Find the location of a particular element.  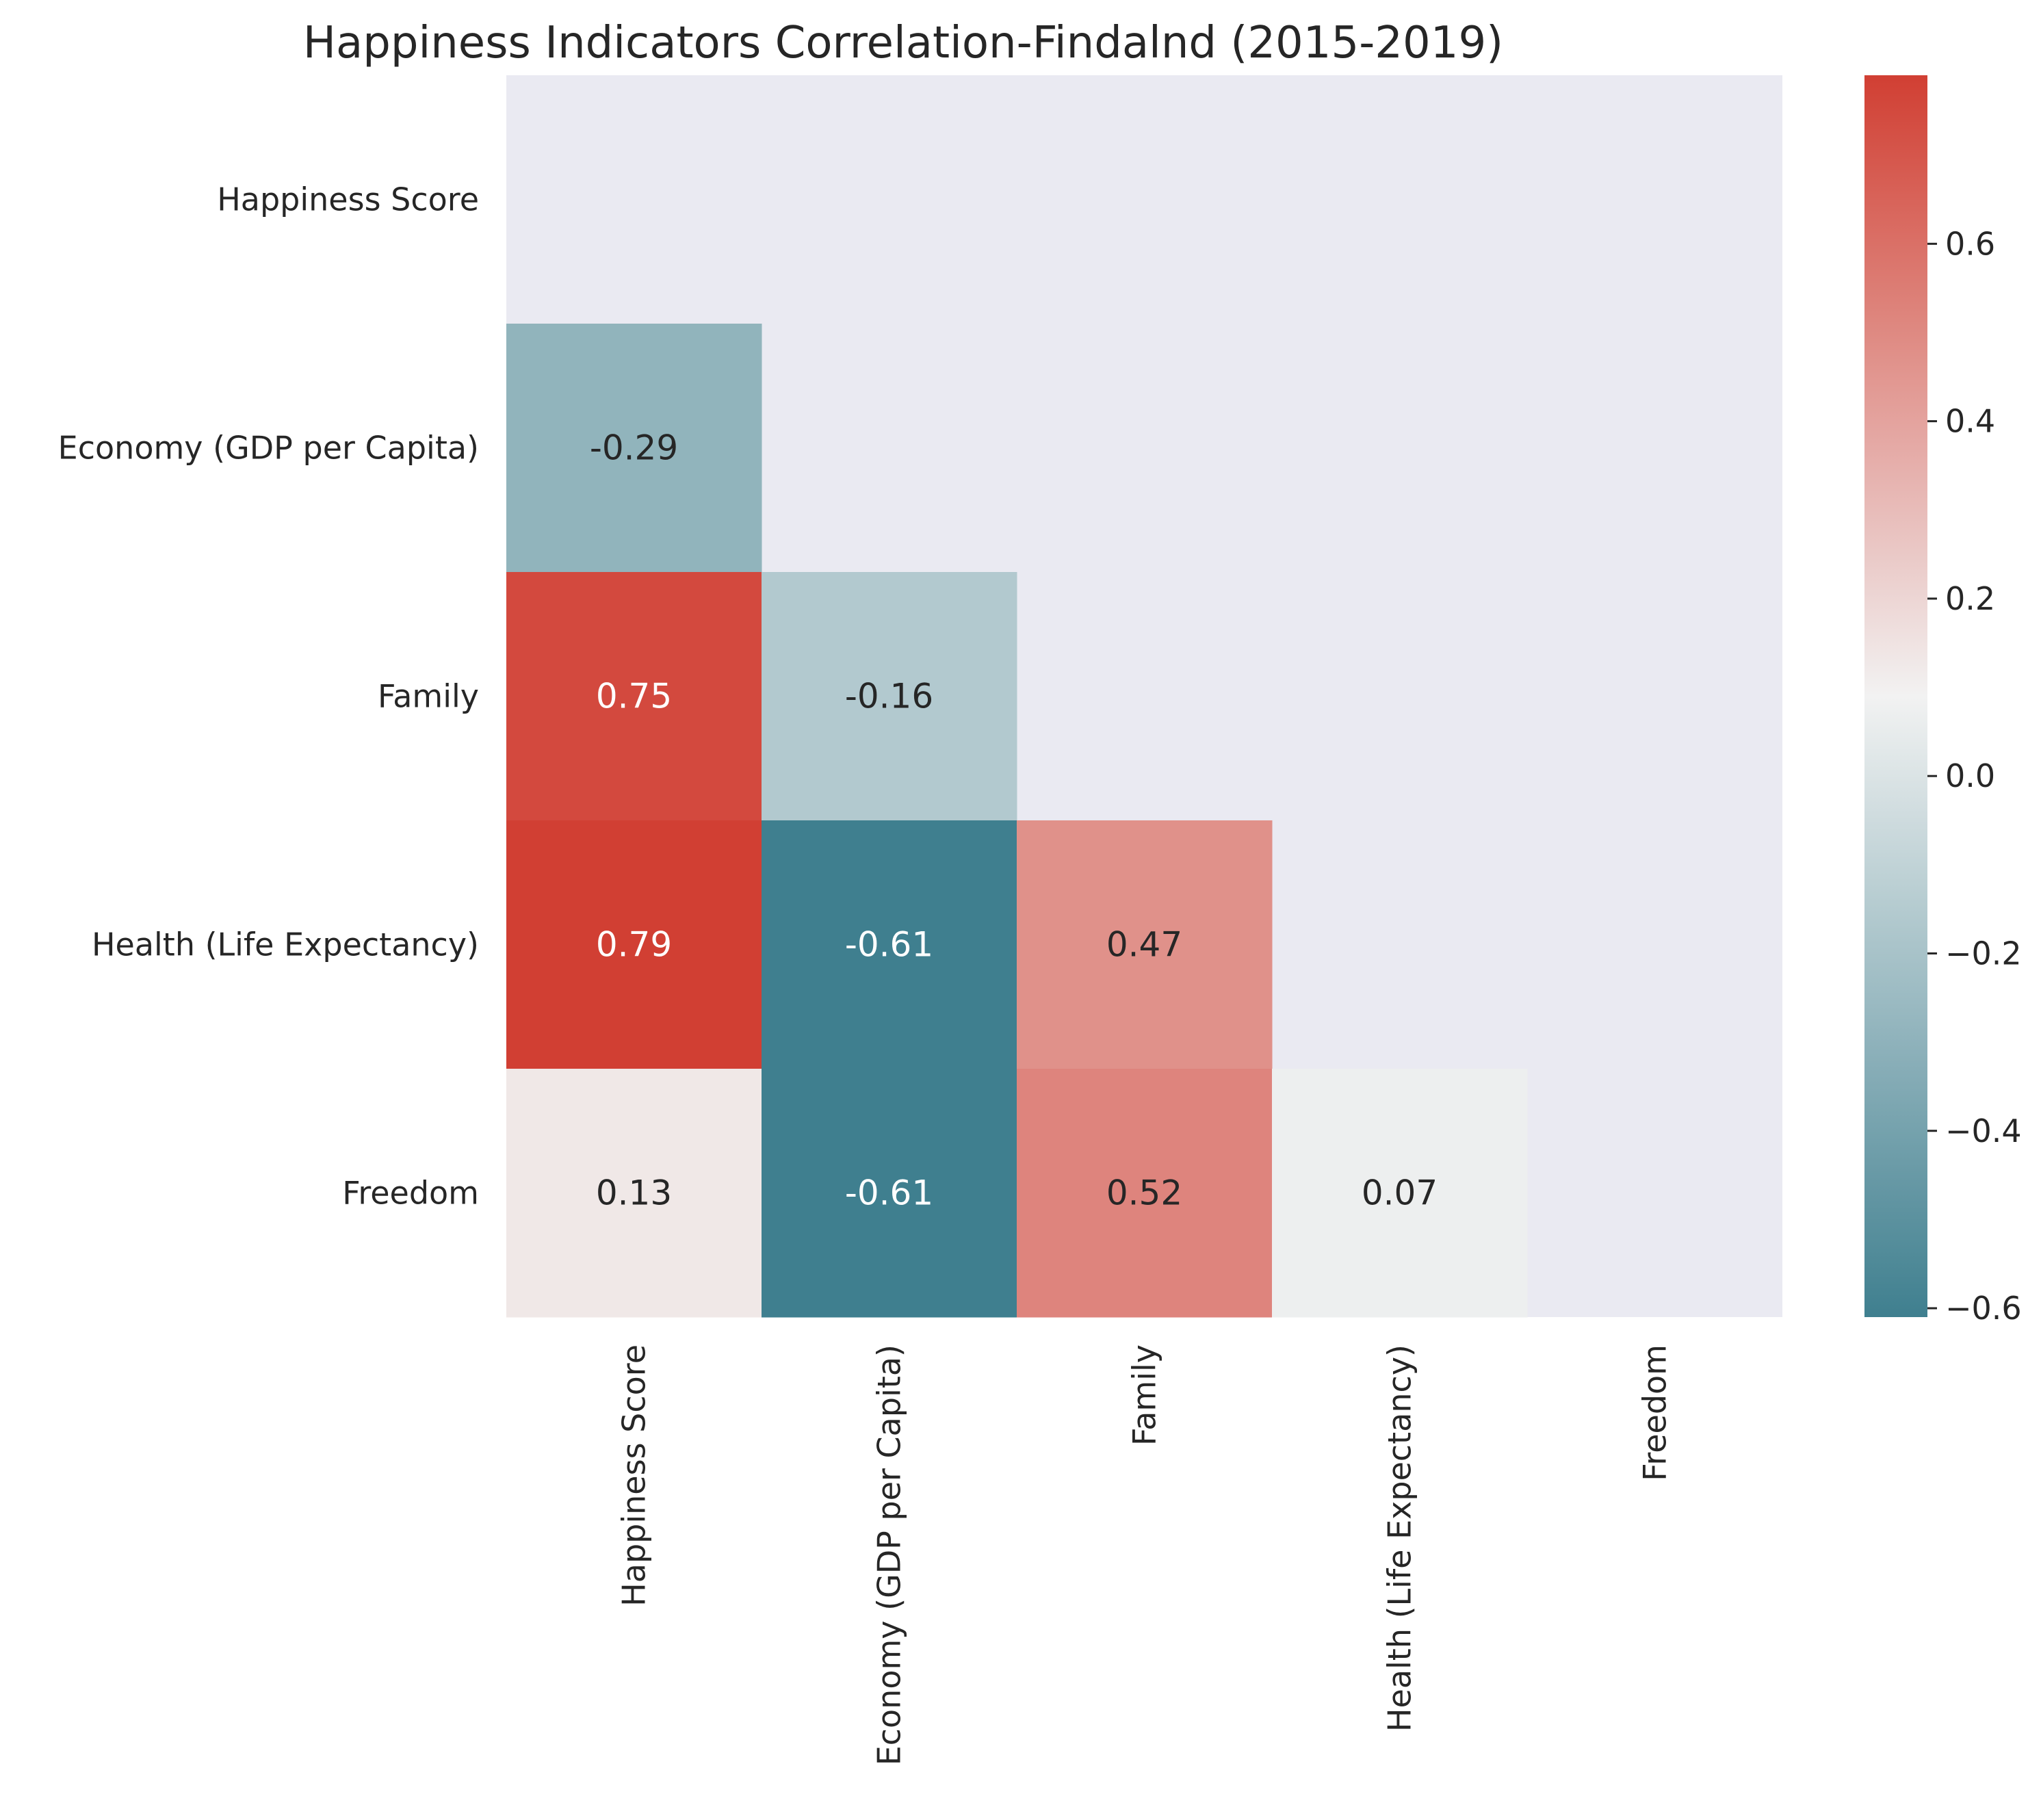

cell-value-label: -0.29 is located at coordinates (634, 448).